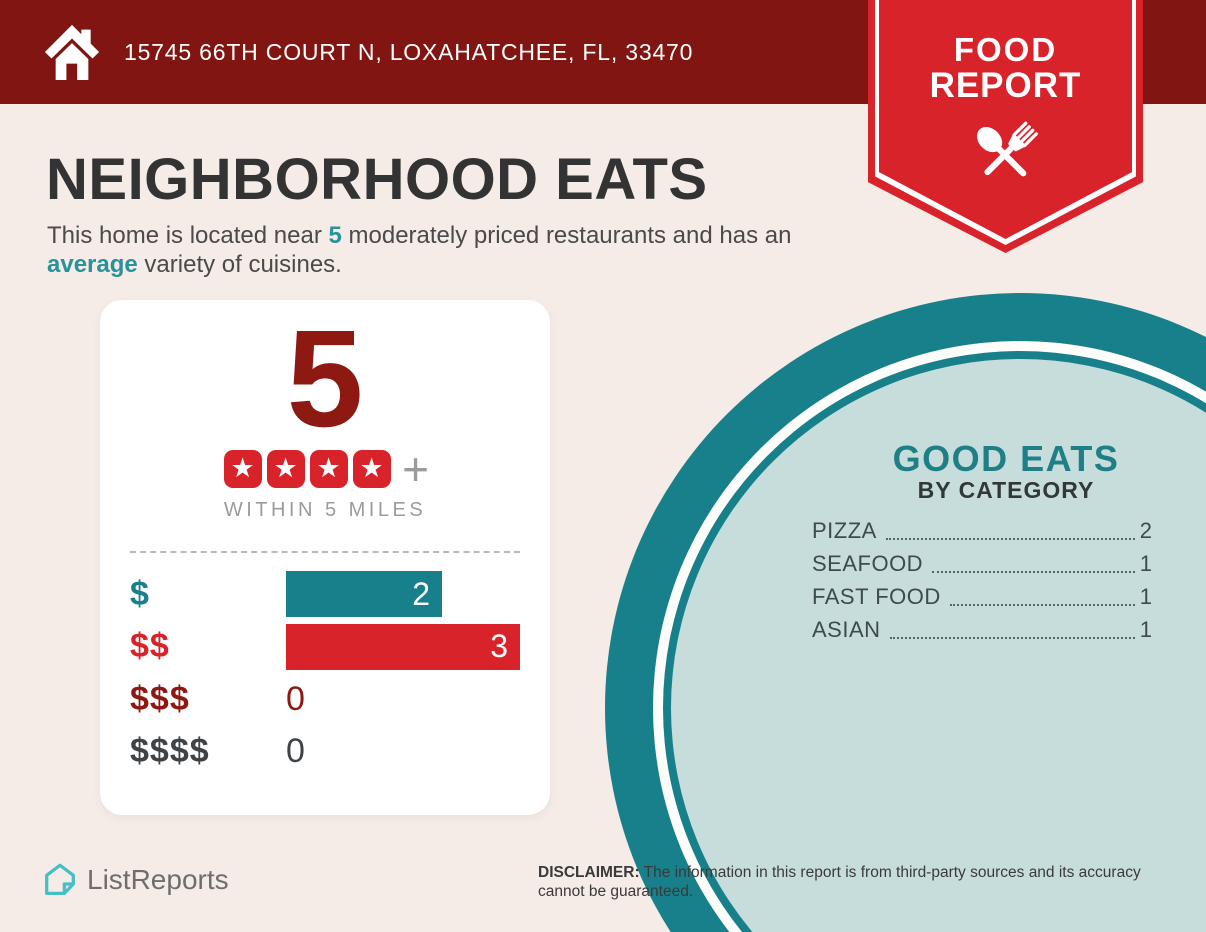 The height and width of the screenshot is (932, 1206). Describe the element at coordinates (364, 594) in the screenshot. I see `price-tier-bar: 2` at that location.